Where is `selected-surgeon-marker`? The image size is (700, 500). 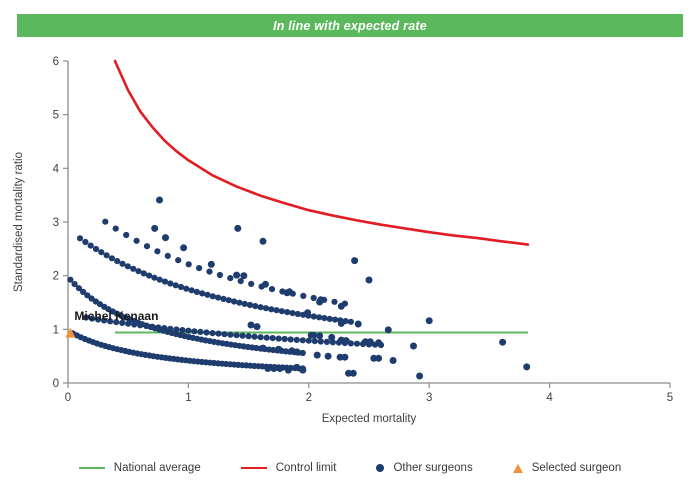
selected-surgeon-marker is located at coordinates (70, 332).